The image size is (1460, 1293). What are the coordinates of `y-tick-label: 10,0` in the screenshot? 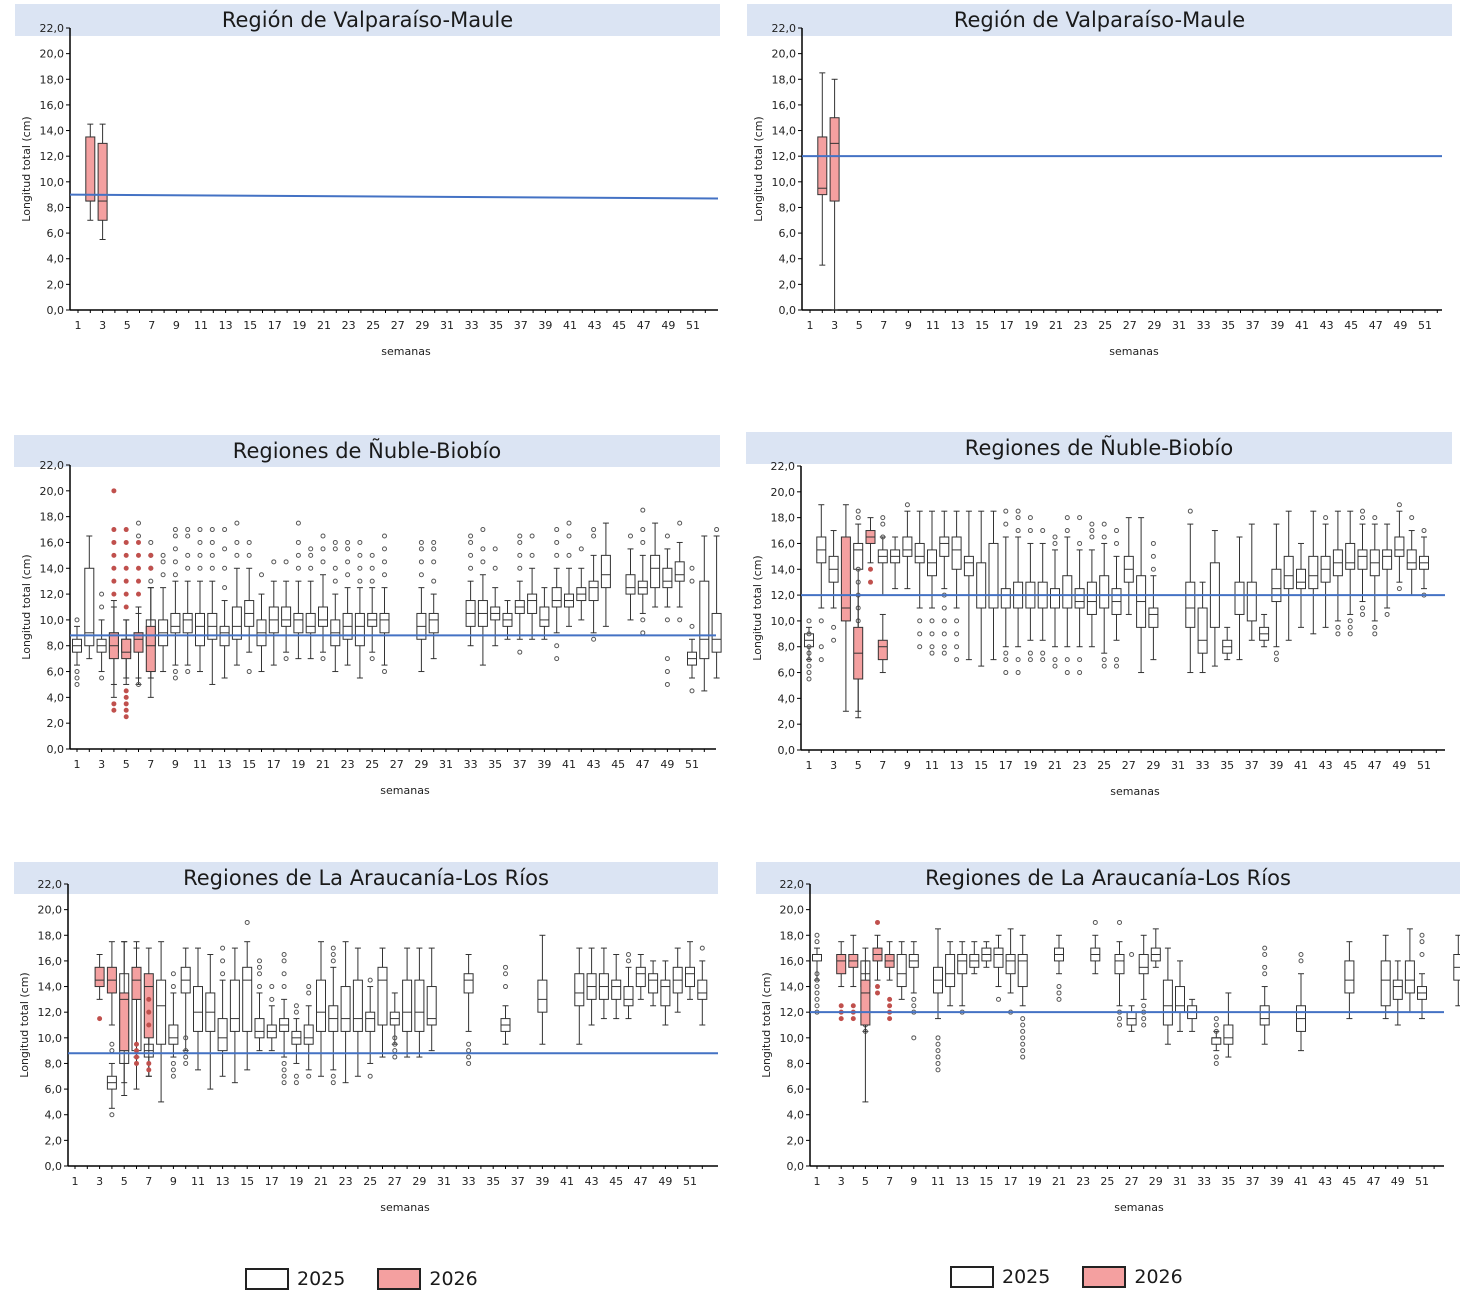 It's located at (792, 1038).